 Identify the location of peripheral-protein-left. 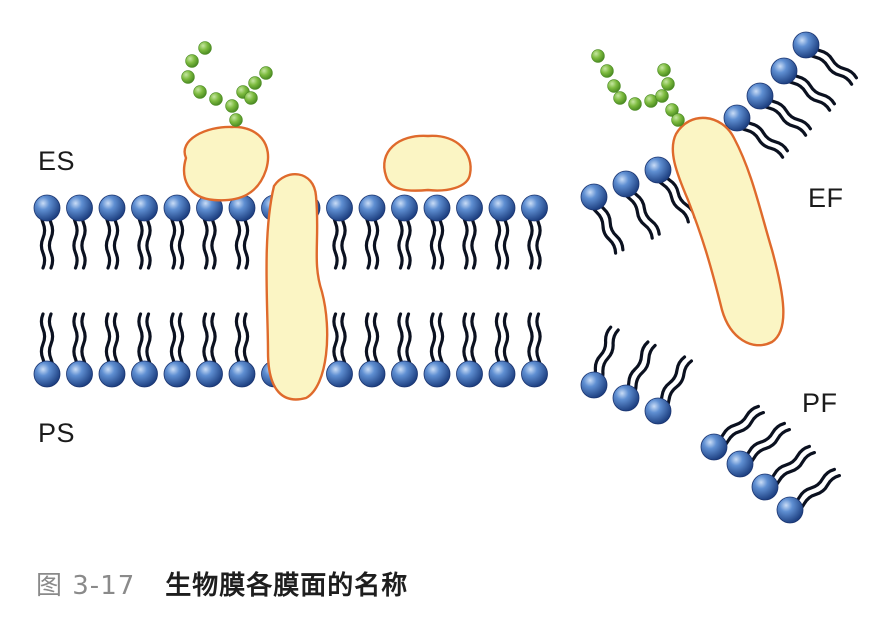
(226, 163).